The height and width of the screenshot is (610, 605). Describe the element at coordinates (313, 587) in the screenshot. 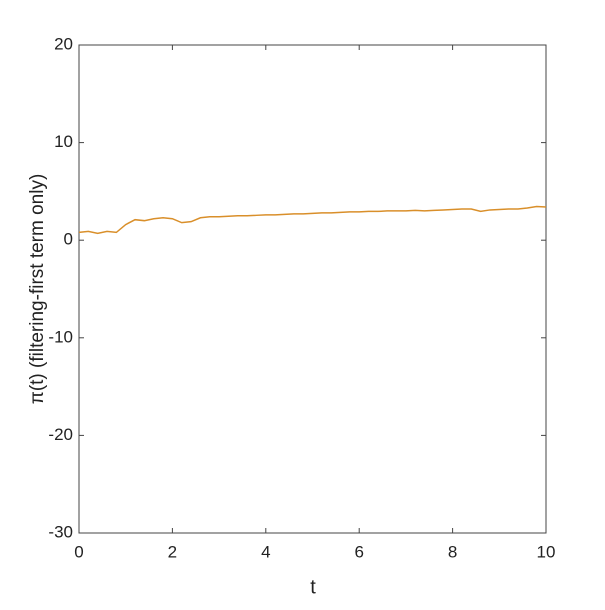

I see `x-axis-label: t` at that location.